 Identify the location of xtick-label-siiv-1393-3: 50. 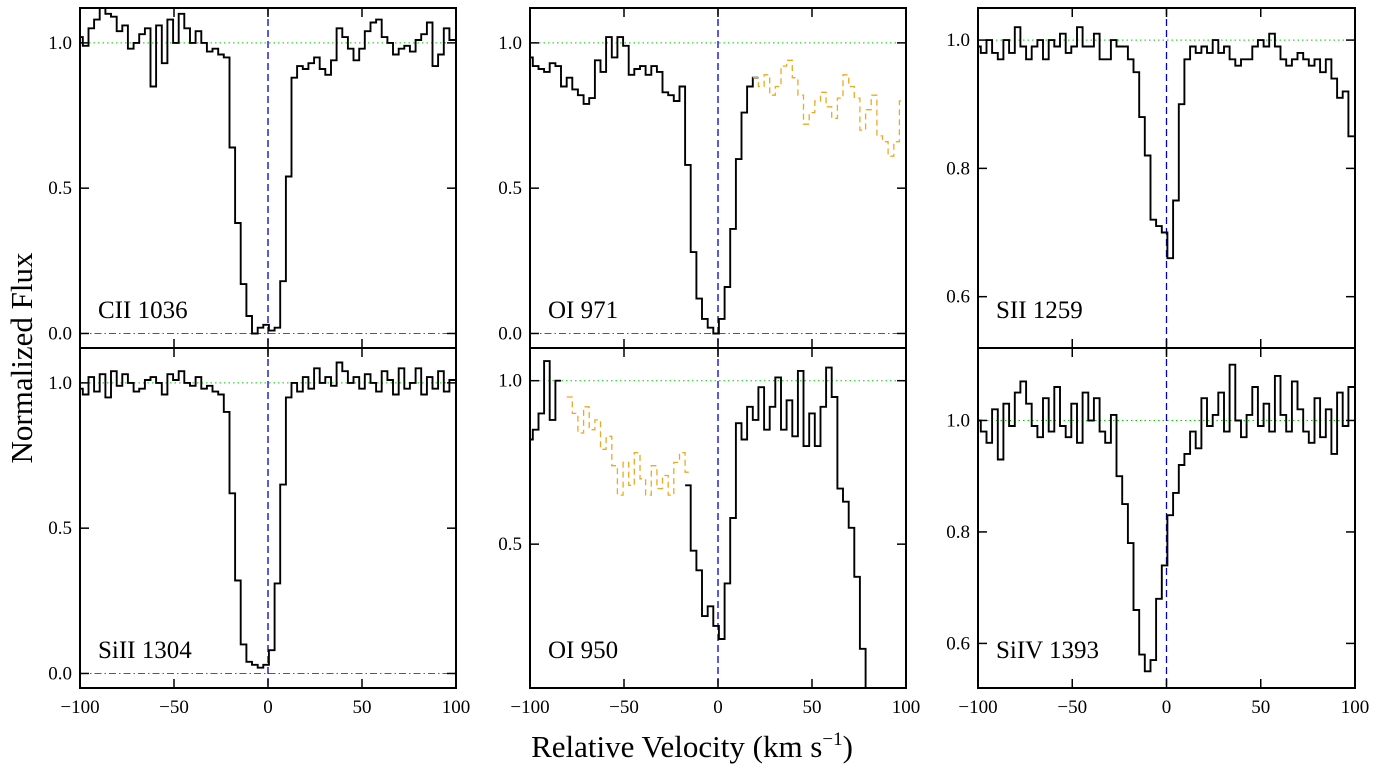
(1260, 707).